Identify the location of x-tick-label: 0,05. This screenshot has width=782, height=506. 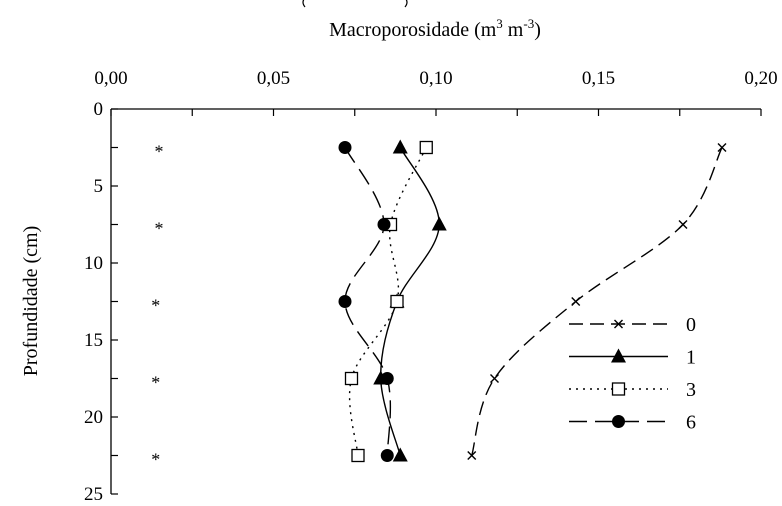
(273, 78).